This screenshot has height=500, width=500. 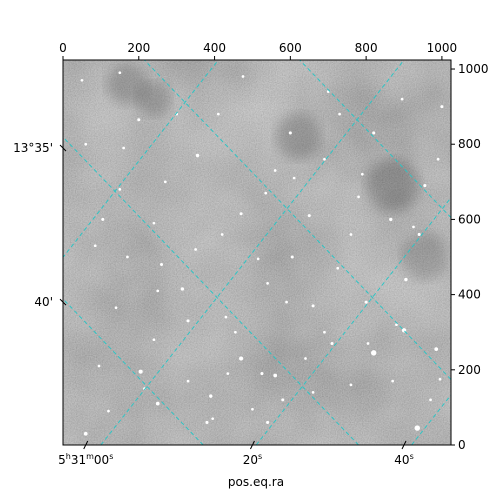 What do you see at coordinates (63, 48) in the screenshot?
I see `x-tick-label: 0` at bounding box center [63, 48].